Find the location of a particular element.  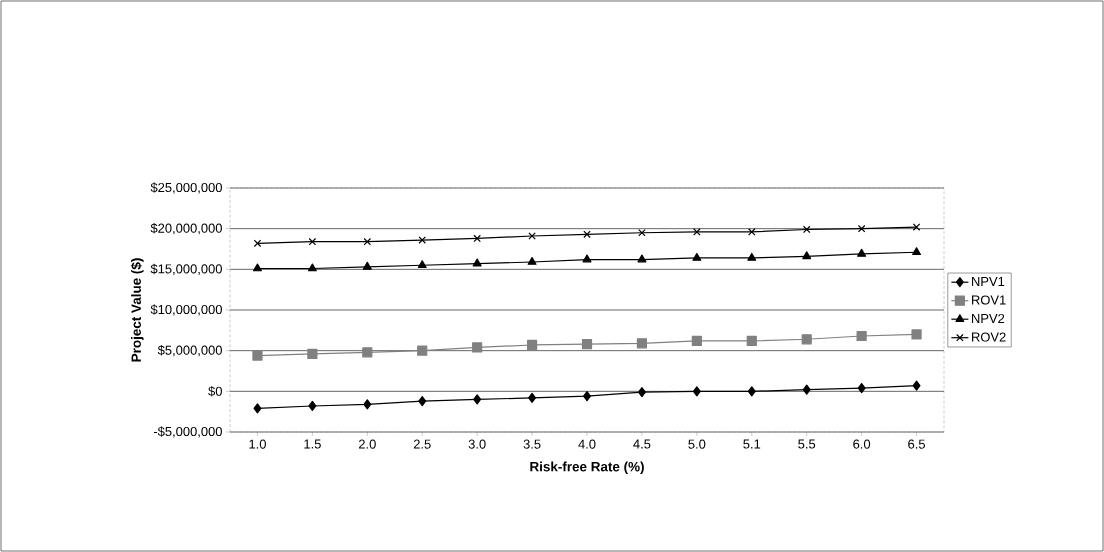

x-tick-label: 6.0 is located at coordinates (862, 444).